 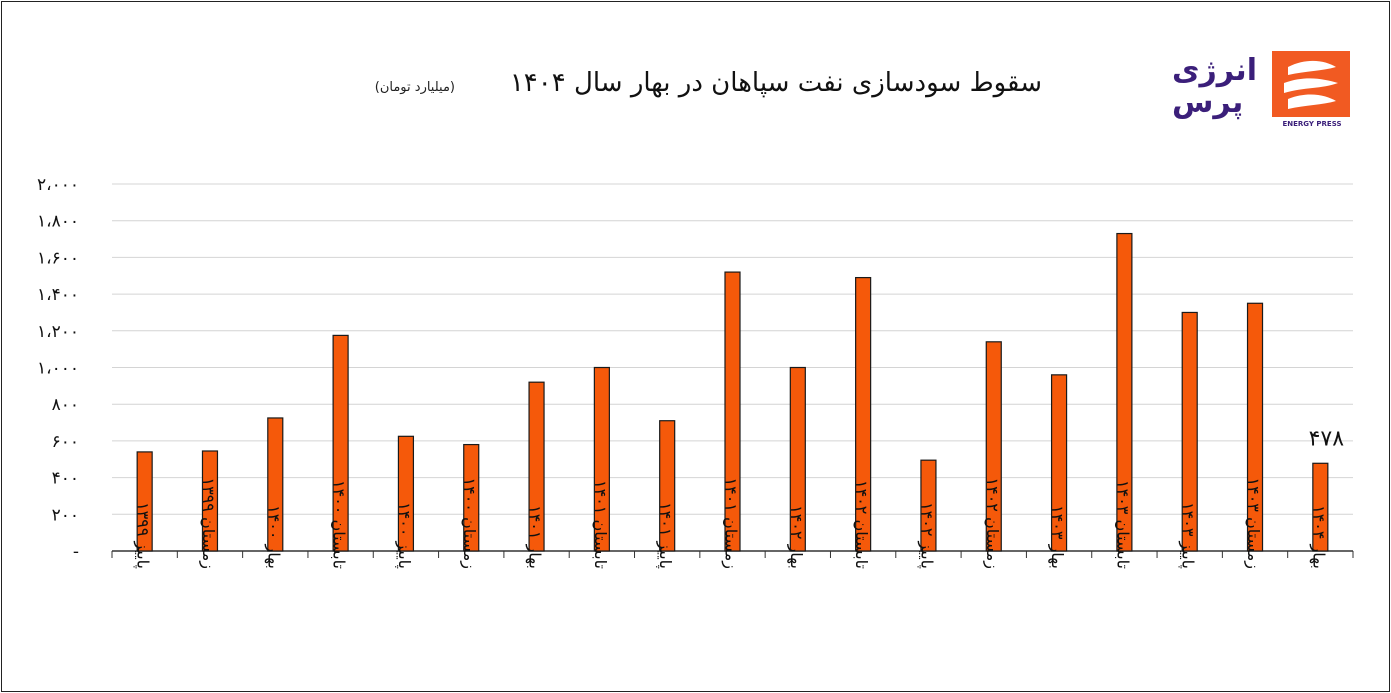 What do you see at coordinates (1318, 537) in the screenshot?
I see `x-tick-label: بهار ۱۴۰۴` at bounding box center [1318, 537].